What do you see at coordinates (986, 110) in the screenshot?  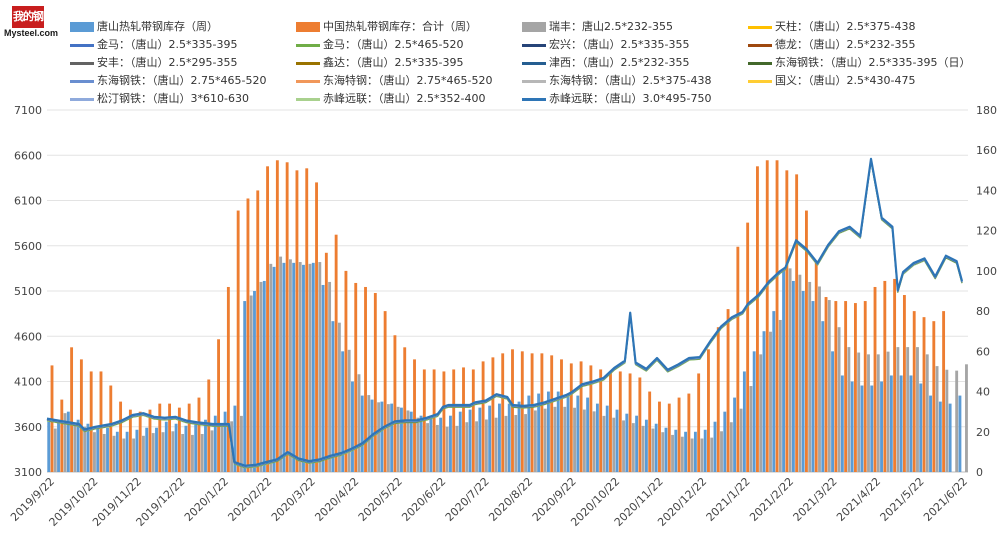 I see `y-right-tick-label: 180` at bounding box center [986, 110].